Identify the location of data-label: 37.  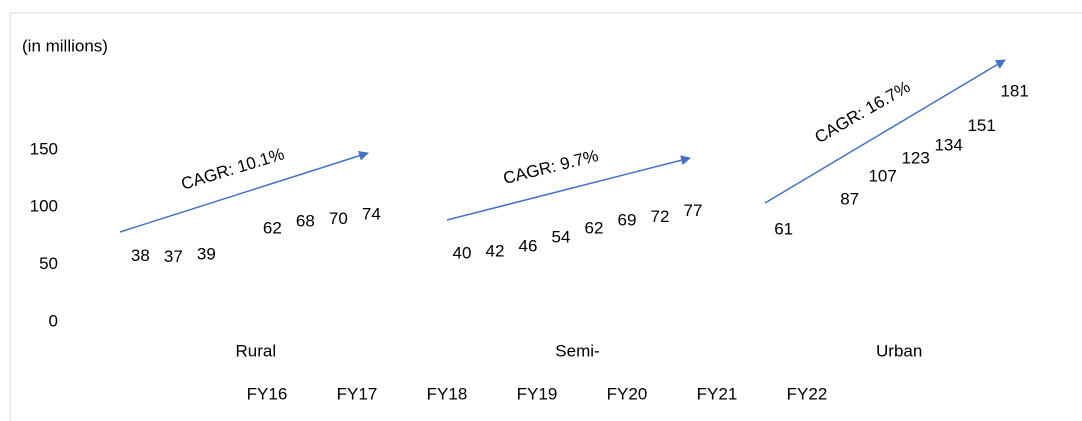
(173, 256).